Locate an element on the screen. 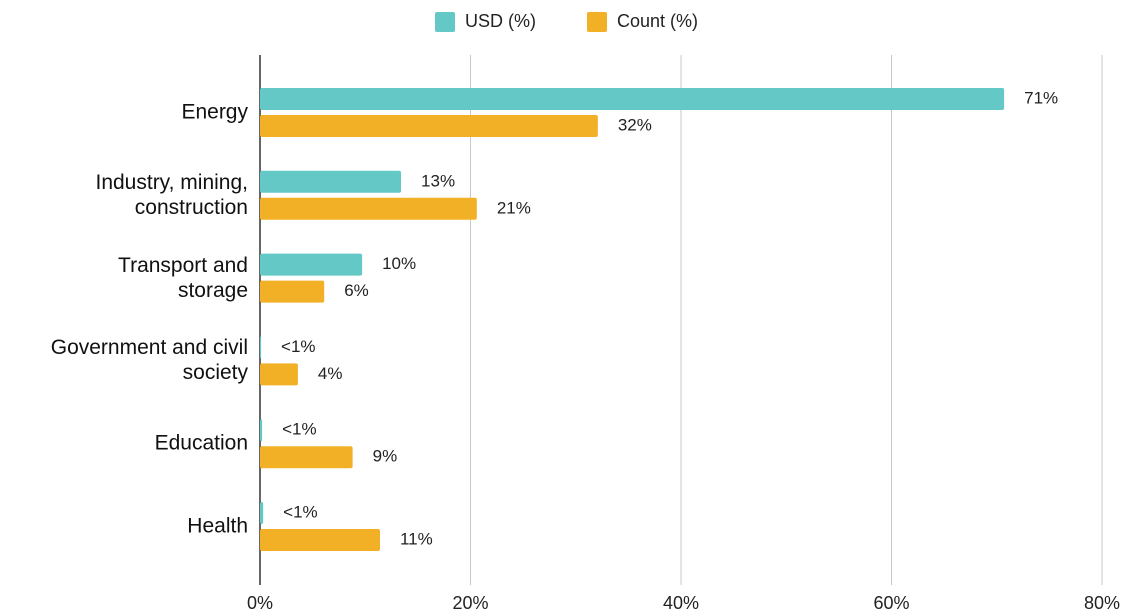 This screenshot has width=1126, height=615. y-tick-label: Government and civil society is located at coordinates (149, 360).